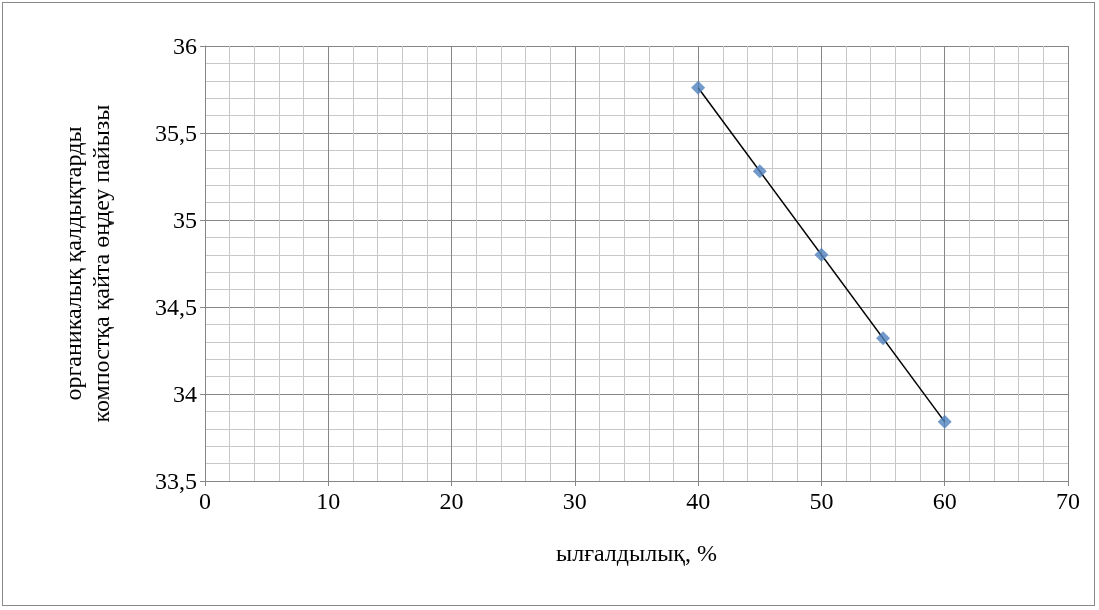  I want to click on x-tick-label: 40, so click(698, 501).